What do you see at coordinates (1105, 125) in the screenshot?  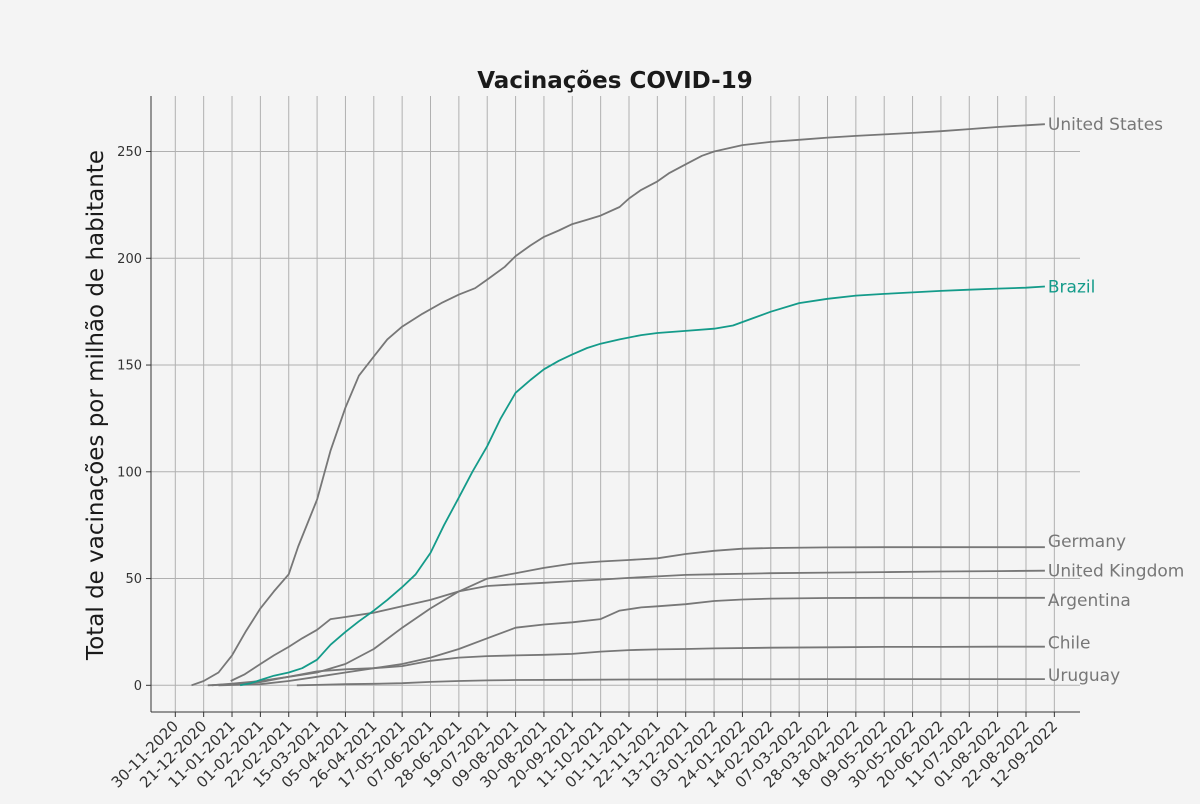 I see `series-label-united-states: United States` at bounding box center [1105, 125].